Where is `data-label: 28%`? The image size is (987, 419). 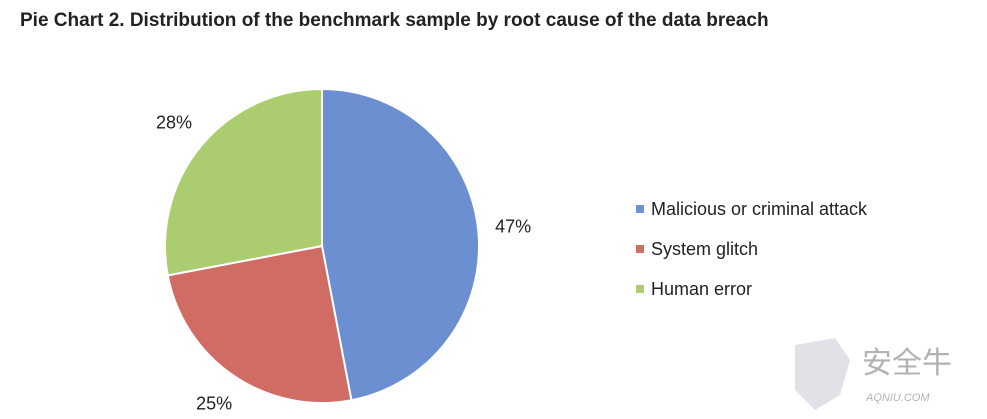 data-label: 28% is located at coordinates (174, 122).